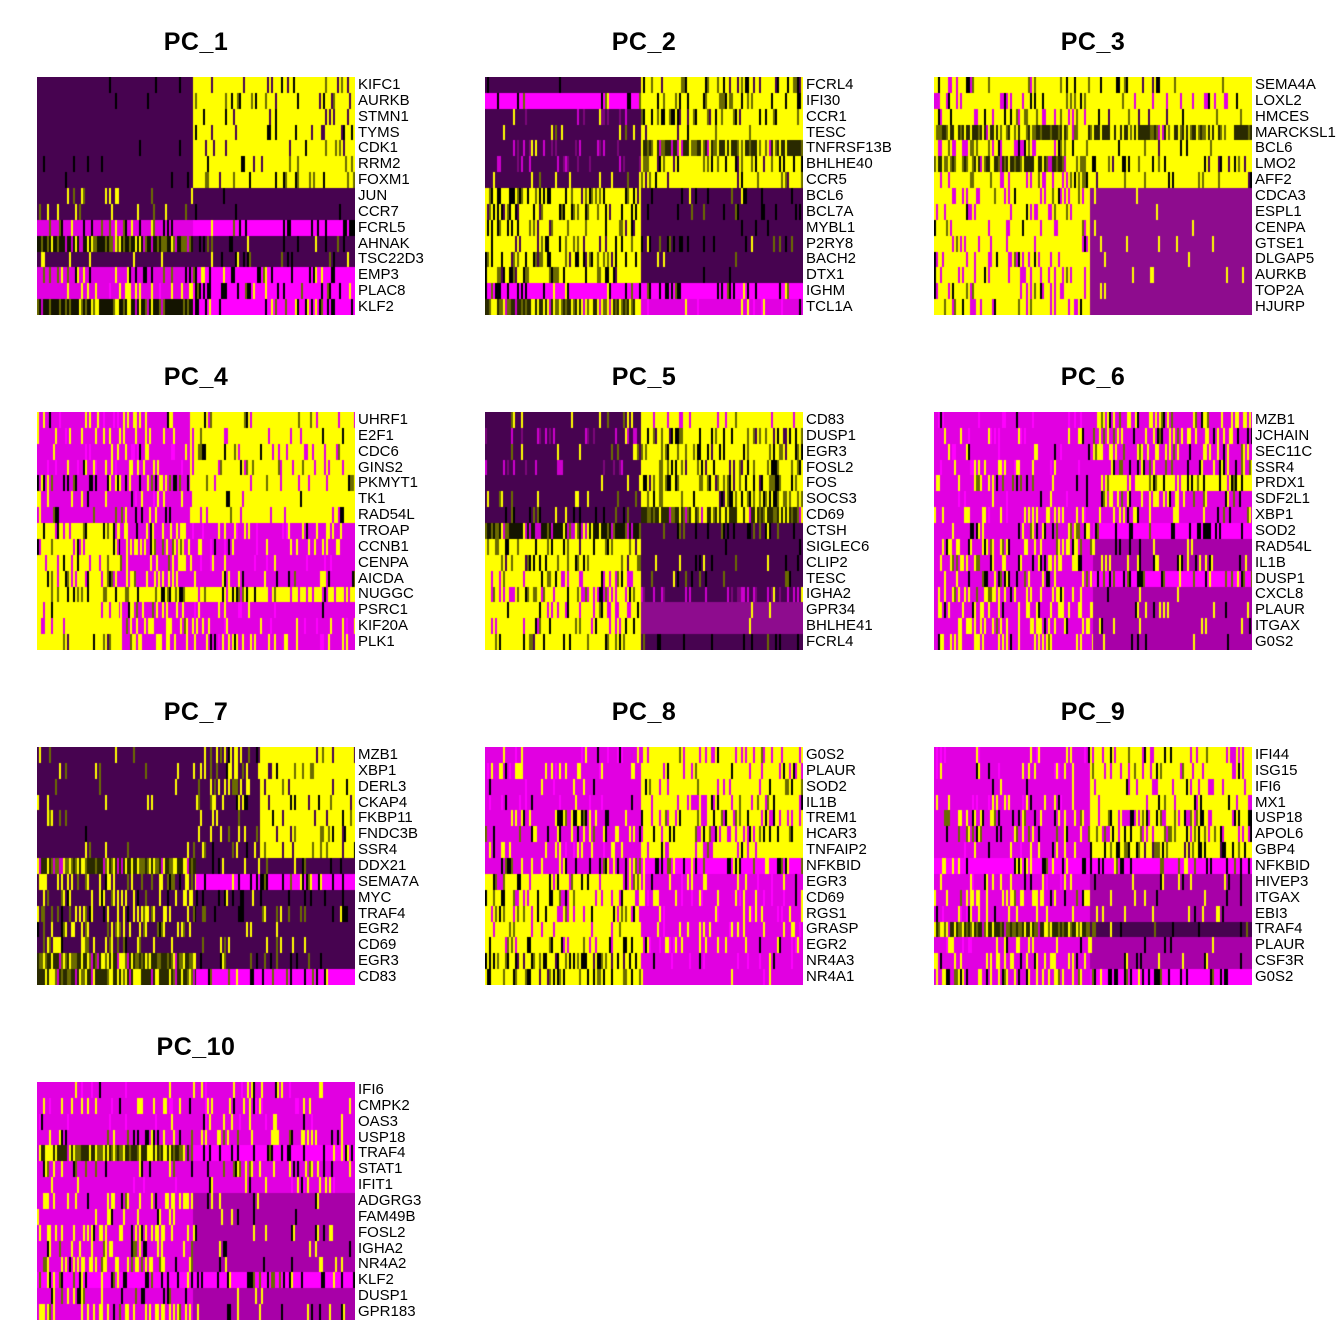  Describe the element at coordinates (1093, 42) in the screenshot. I see `panel-title-PC_3: PC_3` at that location.